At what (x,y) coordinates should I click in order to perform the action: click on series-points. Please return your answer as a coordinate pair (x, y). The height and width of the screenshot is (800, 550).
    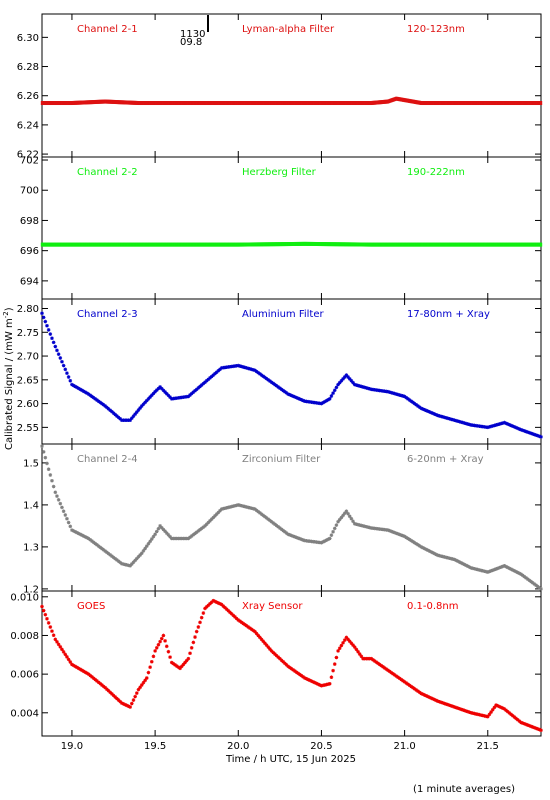
    Looking at the image, I should click on (291, 375).